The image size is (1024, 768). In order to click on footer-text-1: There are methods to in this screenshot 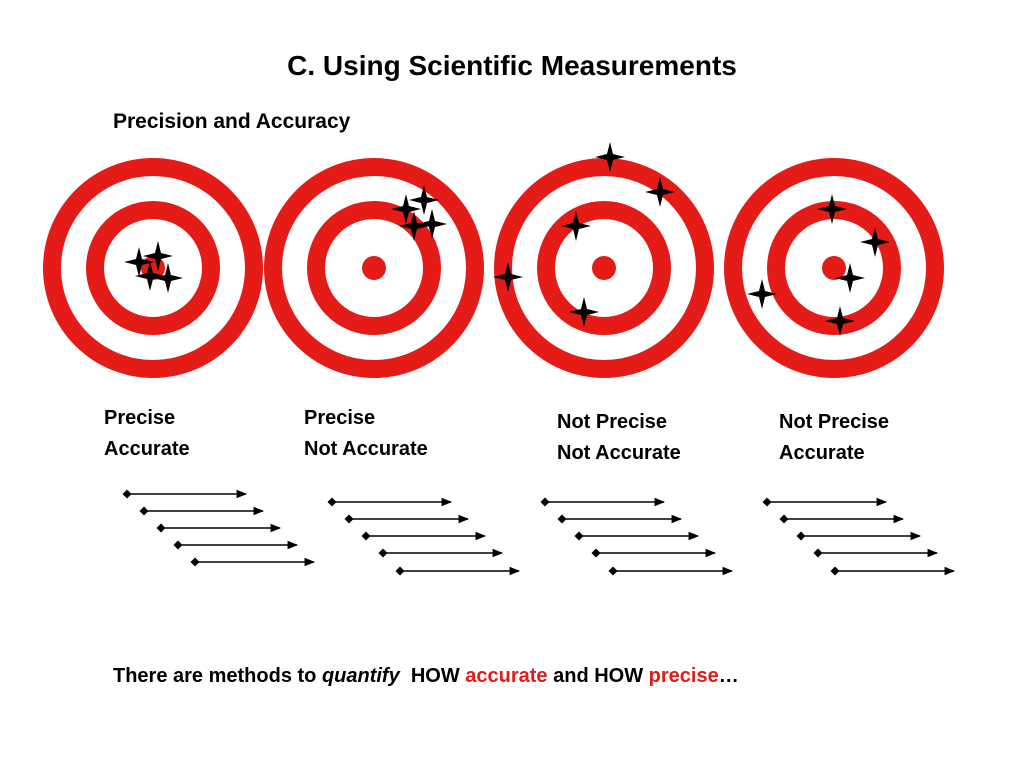, I will do `click(217, 676)`.